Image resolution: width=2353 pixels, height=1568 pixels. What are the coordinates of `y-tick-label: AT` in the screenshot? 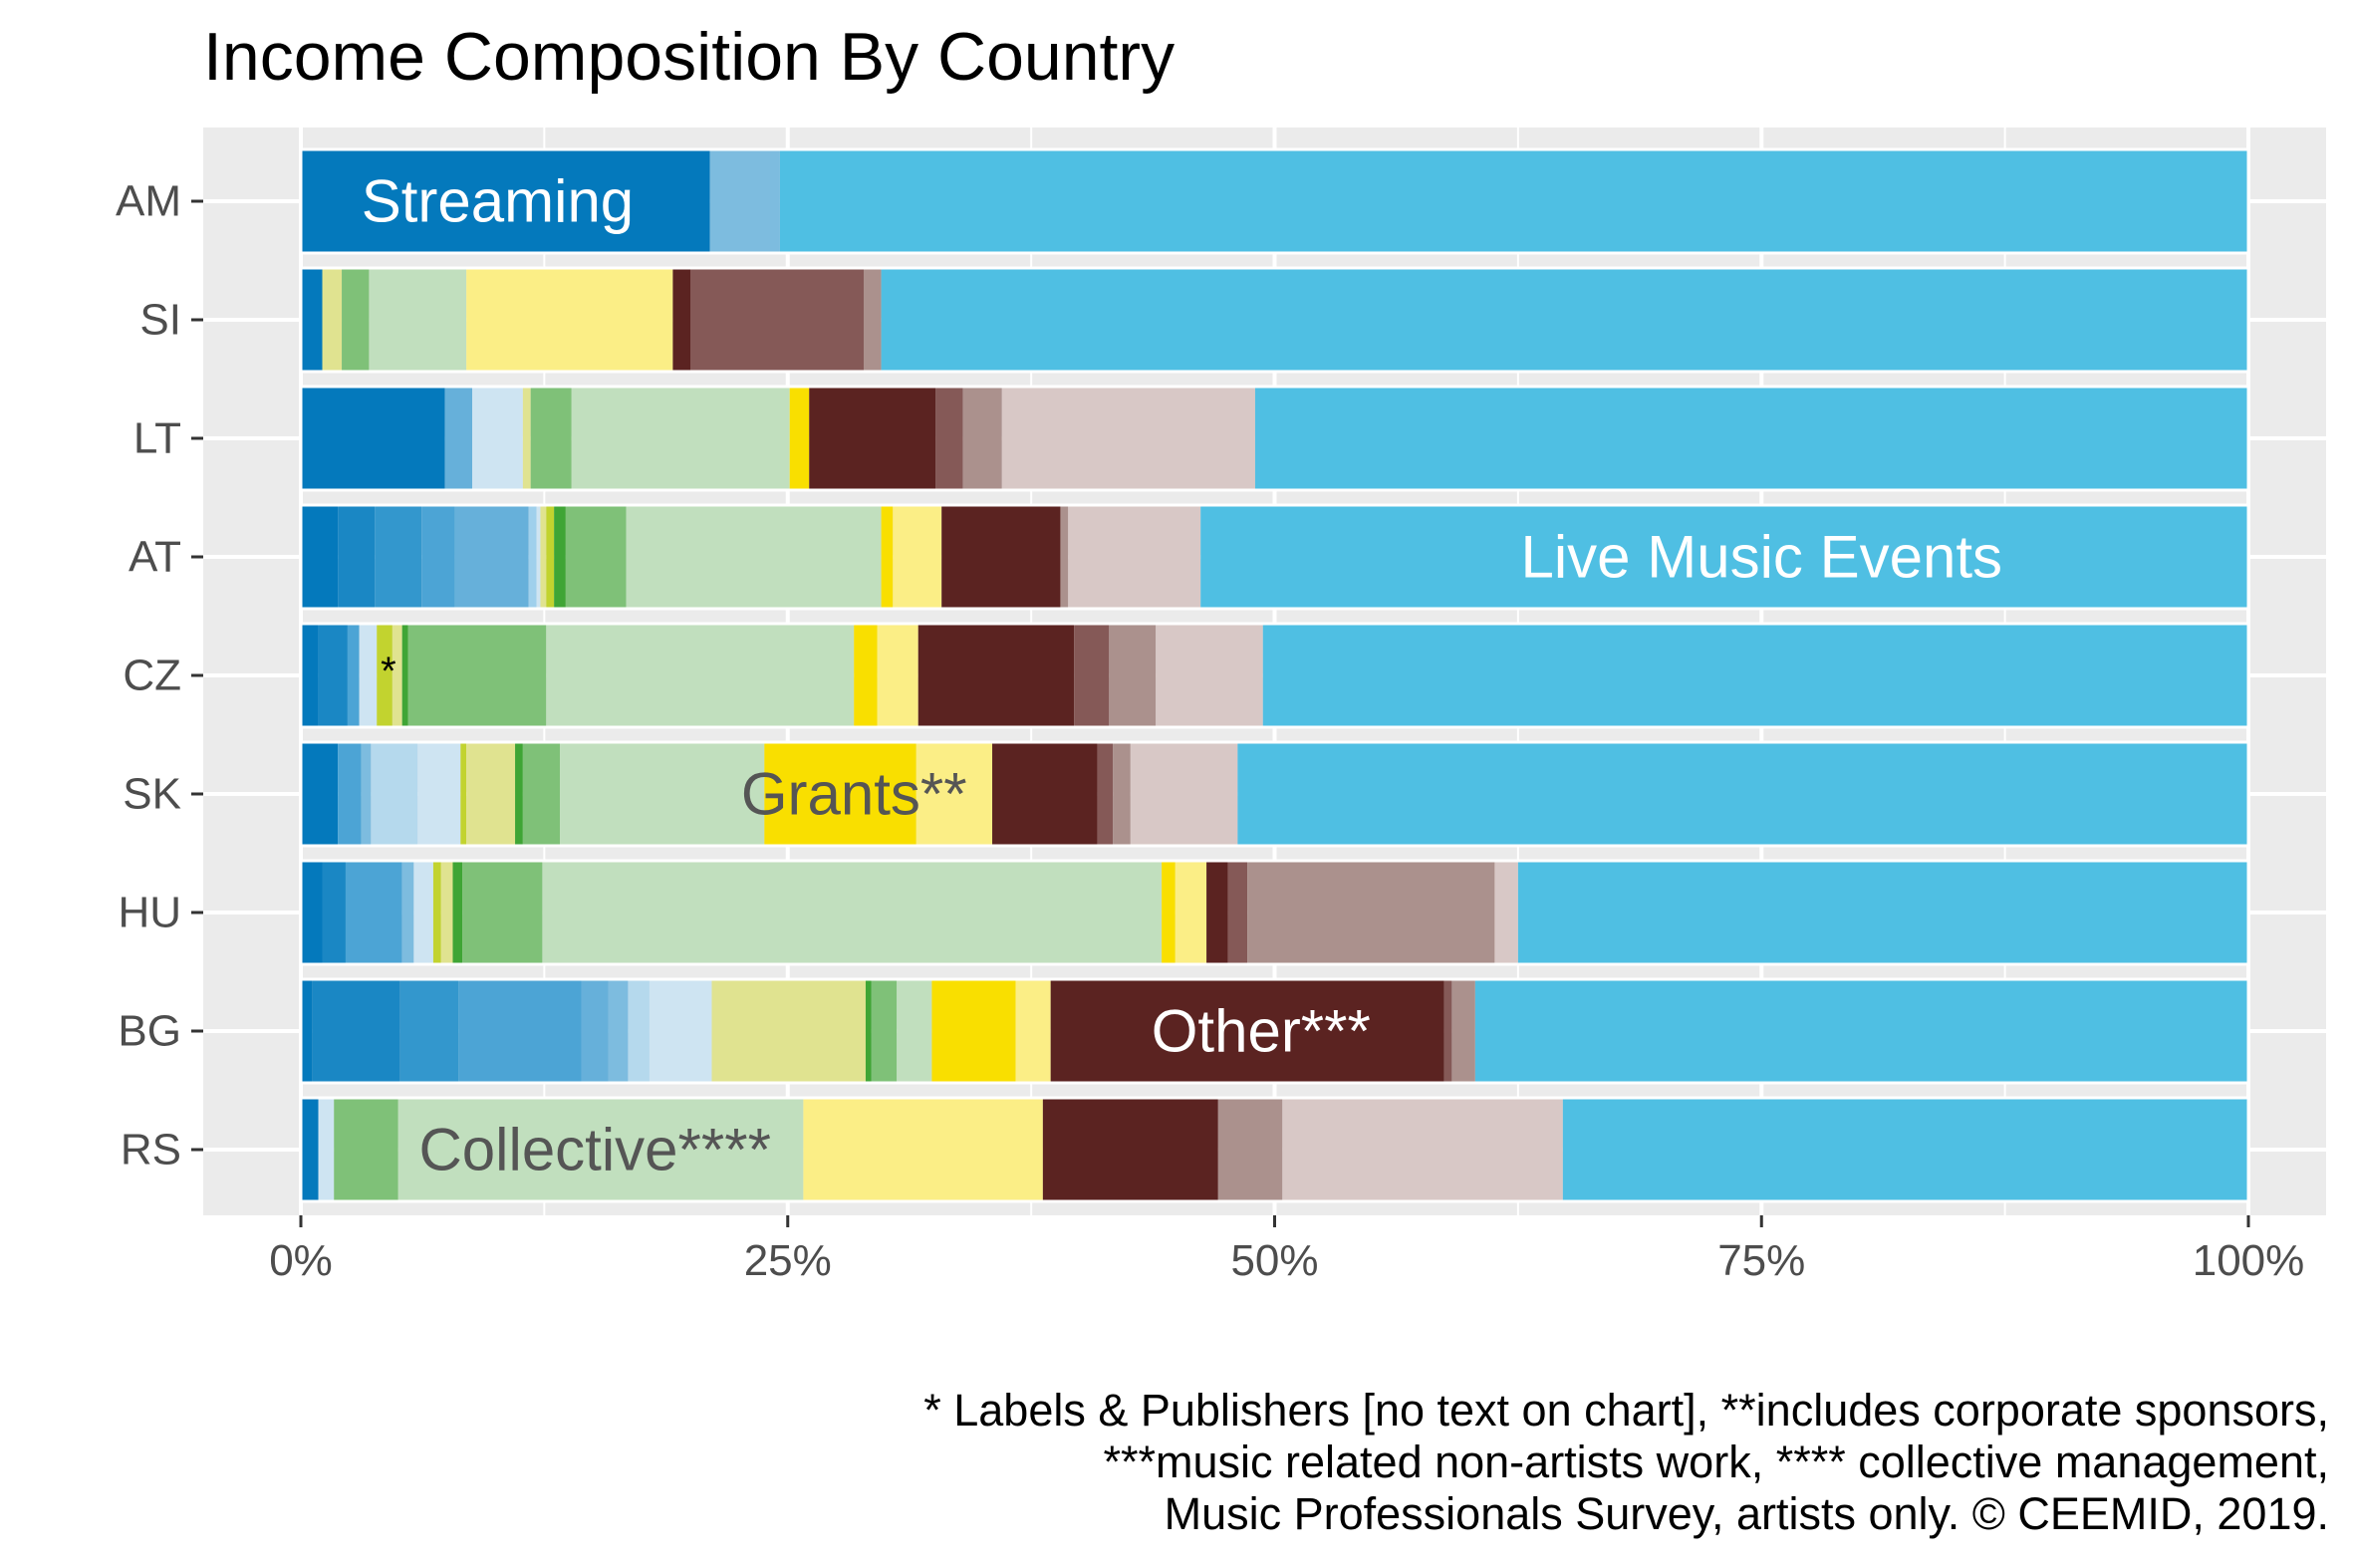 It's located at (155, 557).